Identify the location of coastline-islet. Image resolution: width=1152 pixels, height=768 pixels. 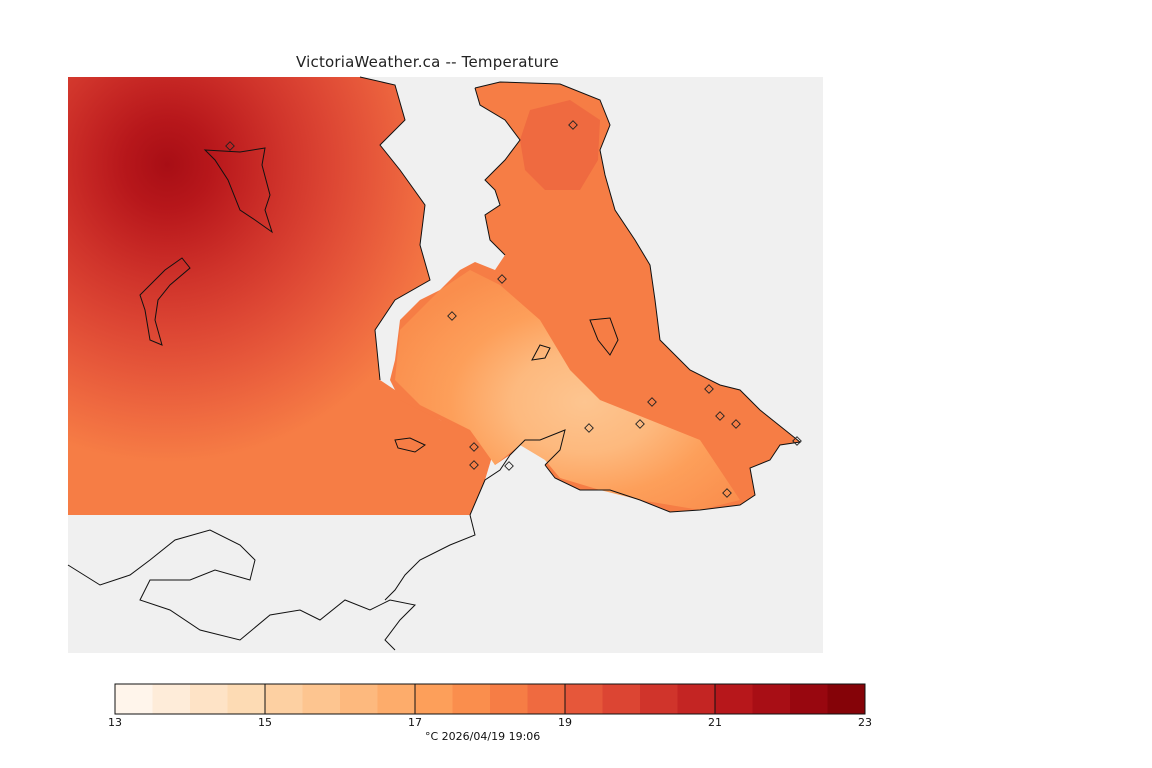
(541, 352).